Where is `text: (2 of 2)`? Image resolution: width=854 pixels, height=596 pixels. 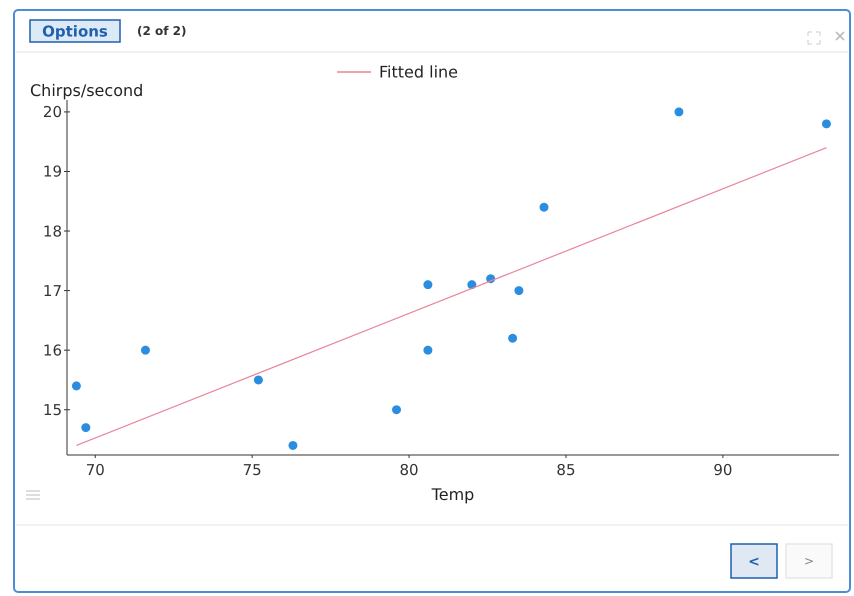 text: (2 of 2) is located at coordinates (161, 31).